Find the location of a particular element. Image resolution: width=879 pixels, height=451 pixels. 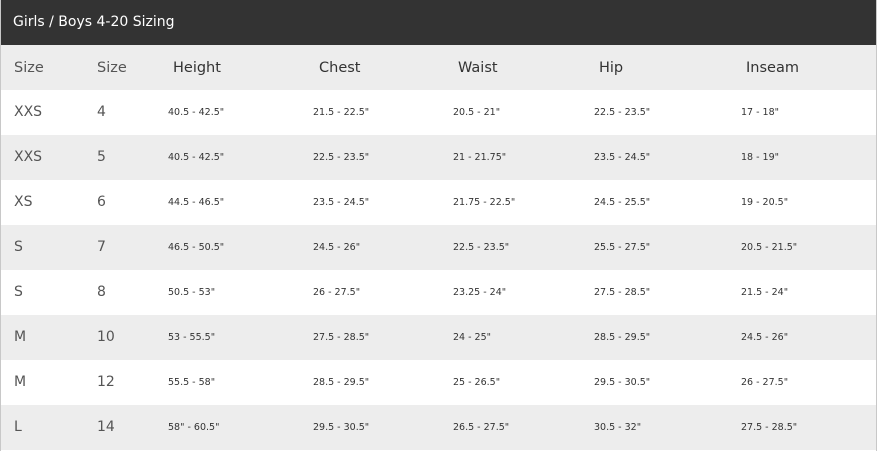

cell-height: 53 - 55.5" is located at coordinates (192, 337).